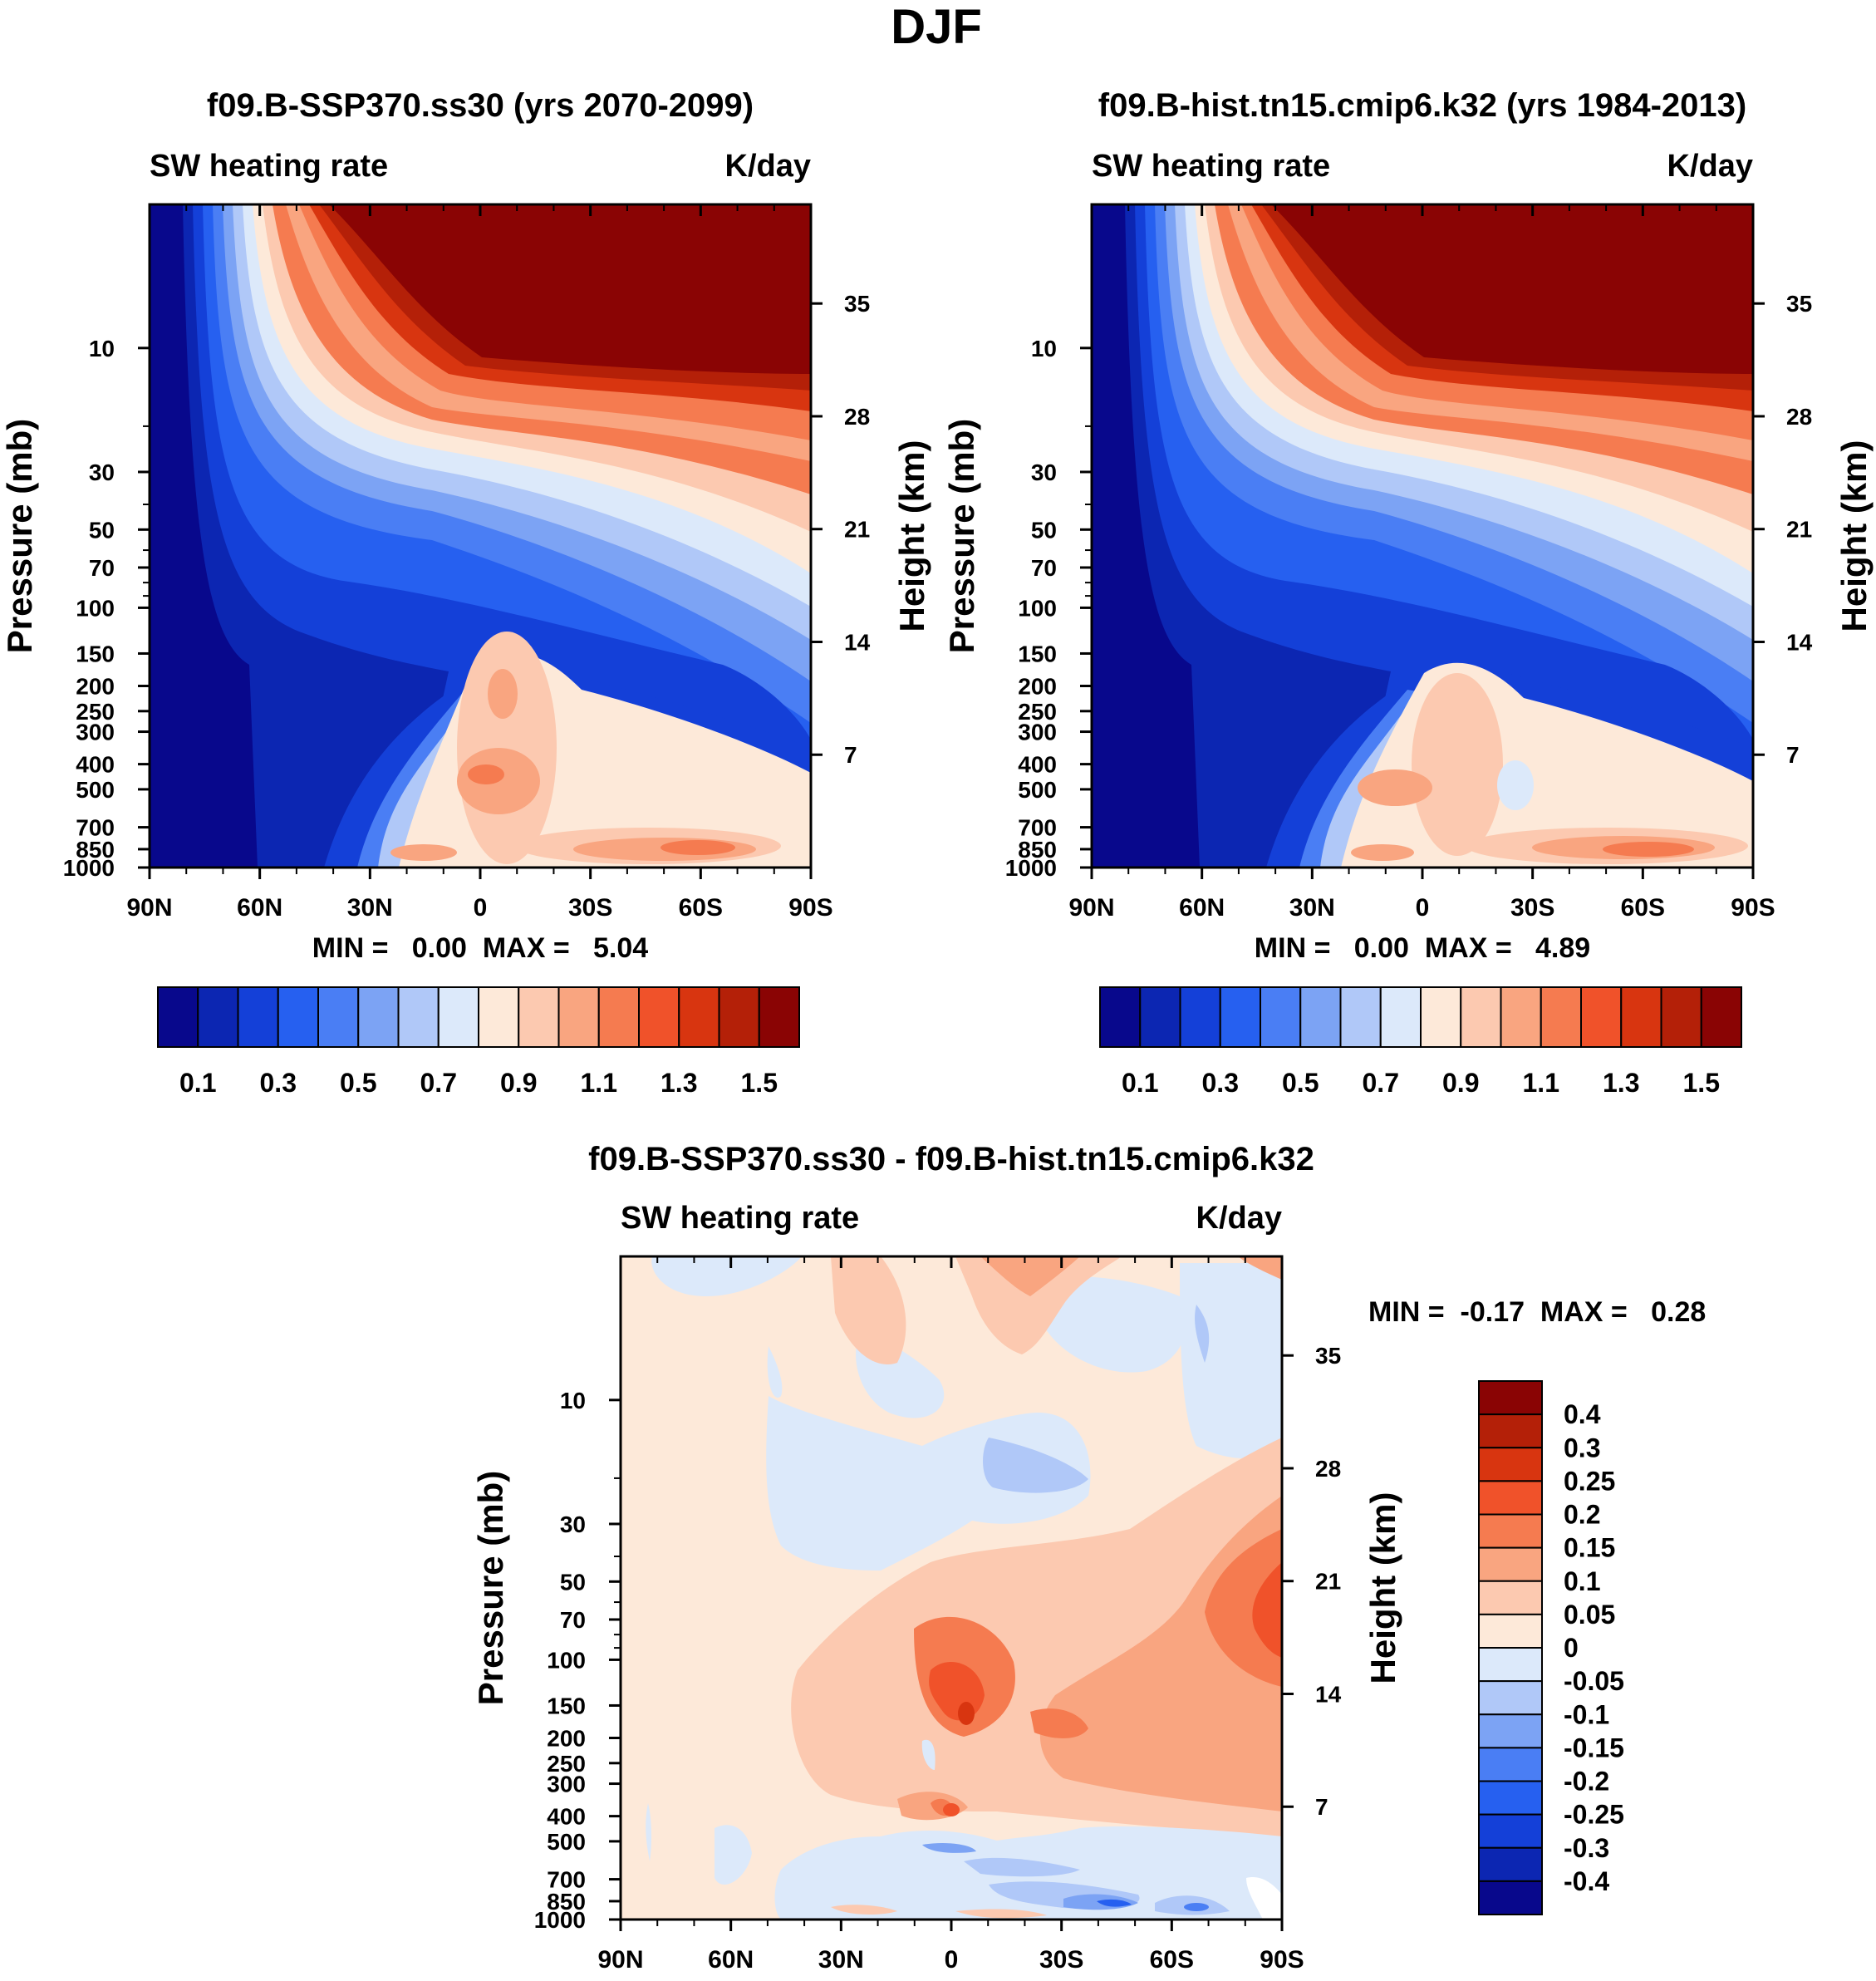  What do you see at coordinates (89, 868) in the screenshot?
I see `y-tick-label: 1000` at bounding box center [89, 868].